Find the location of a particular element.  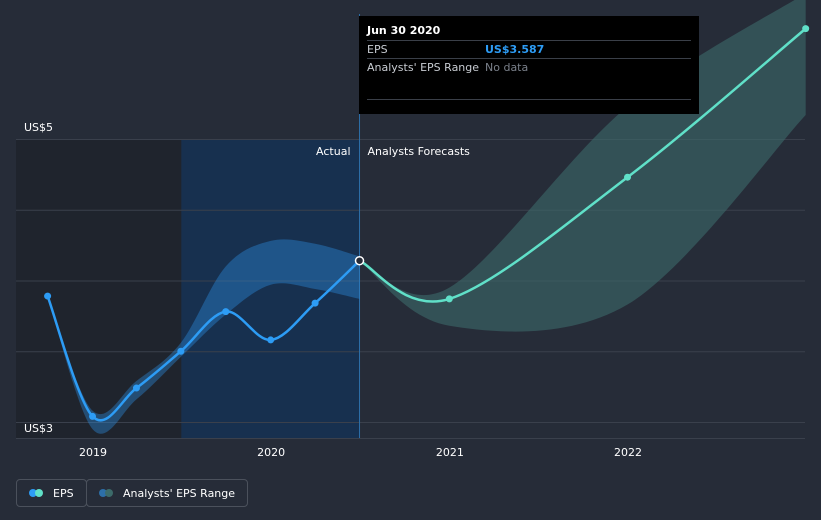

x-tick-label: 2020 is located at coordinates (271, 452).